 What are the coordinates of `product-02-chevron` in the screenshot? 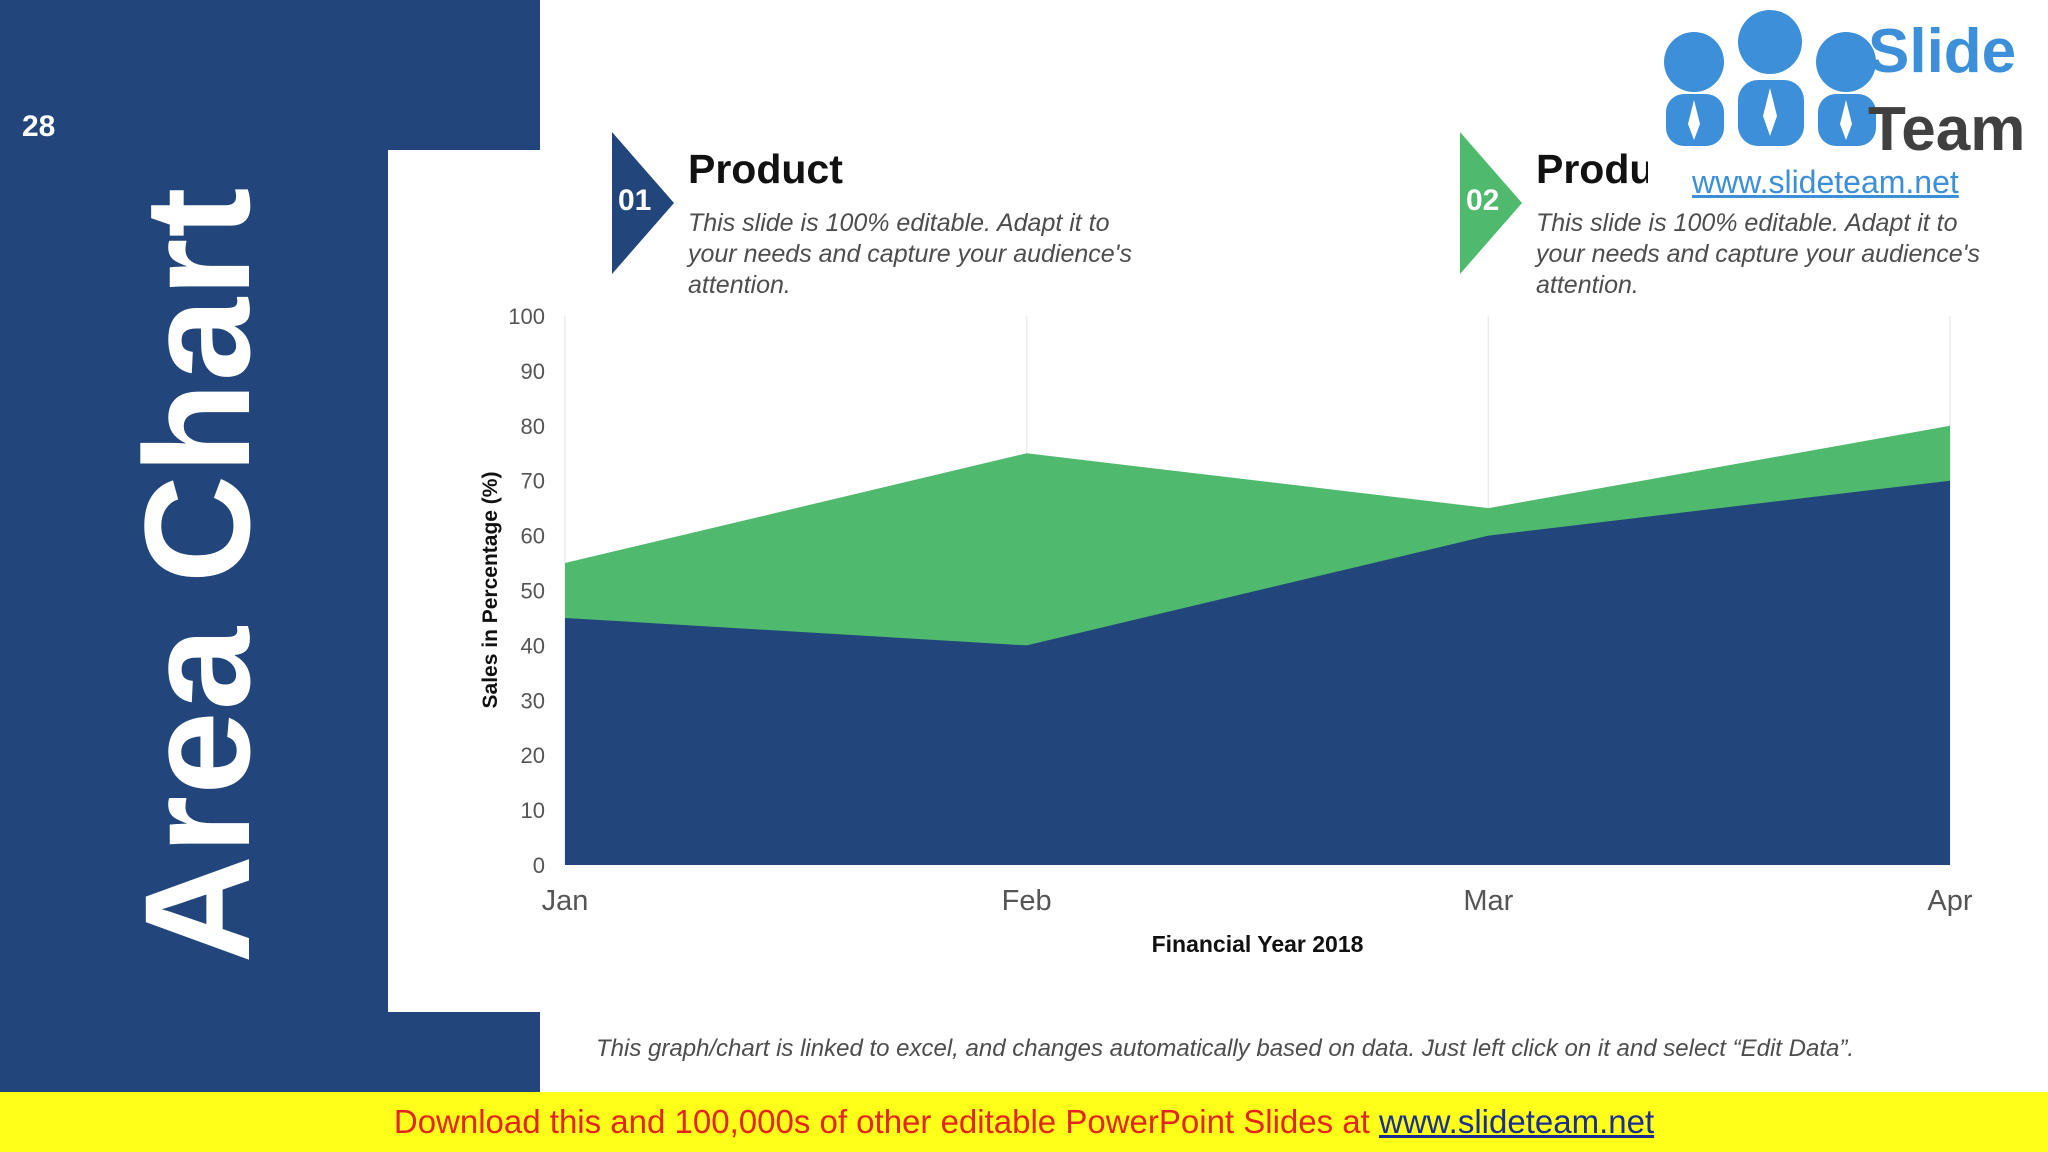 It's located at (1491, 203).